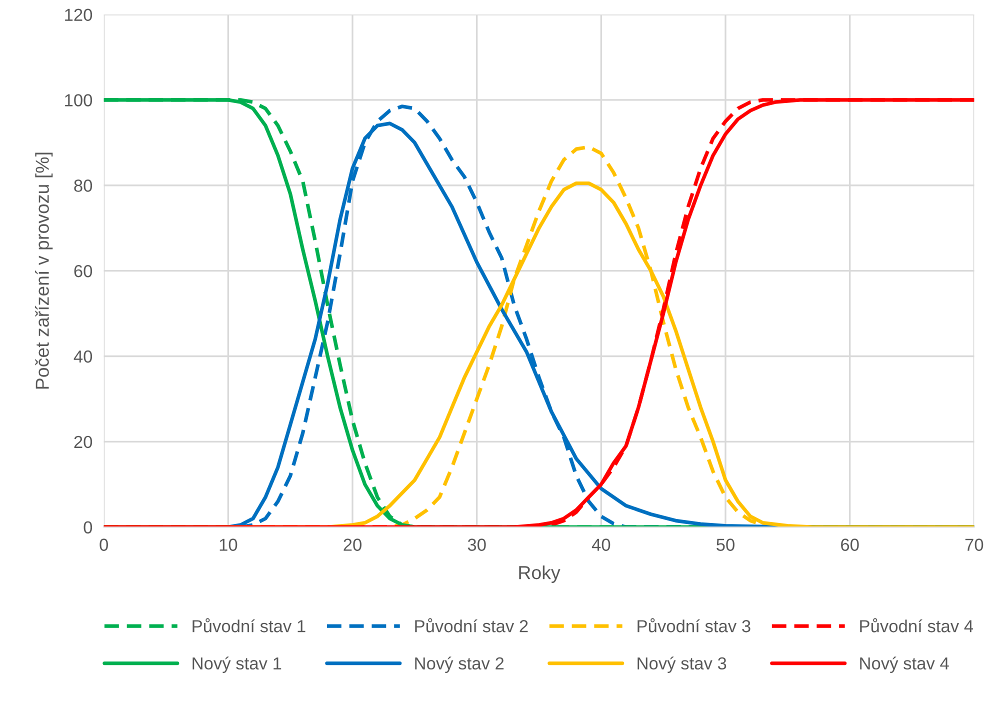 The width and height of the screenshot is (989, 727). I want to click on y-tick-label: 100, so click(78, 100).